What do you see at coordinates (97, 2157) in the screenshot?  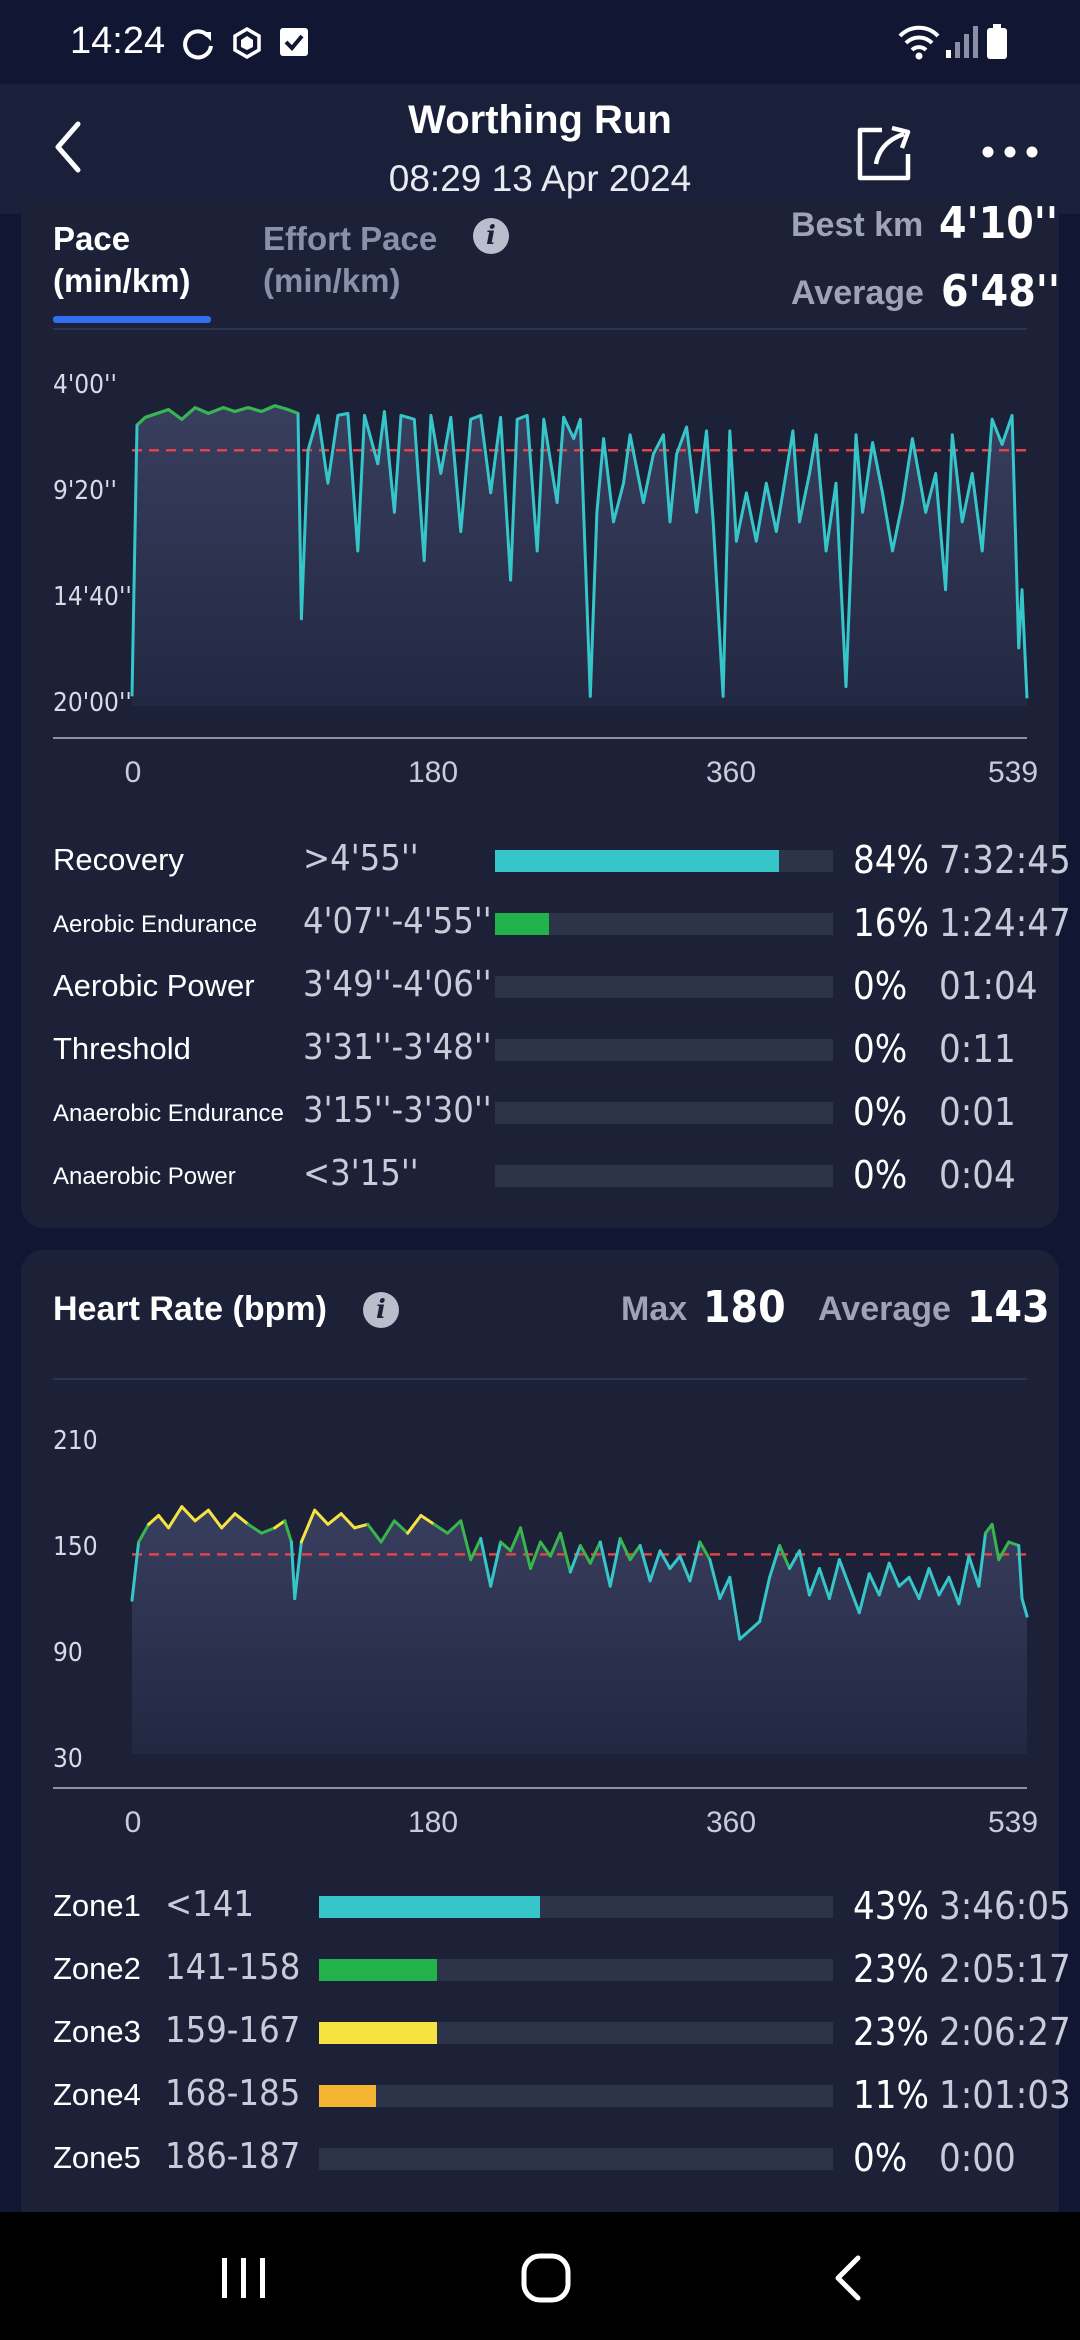 I see `zone-name: Zone5` at bounding box center [97, 2157].